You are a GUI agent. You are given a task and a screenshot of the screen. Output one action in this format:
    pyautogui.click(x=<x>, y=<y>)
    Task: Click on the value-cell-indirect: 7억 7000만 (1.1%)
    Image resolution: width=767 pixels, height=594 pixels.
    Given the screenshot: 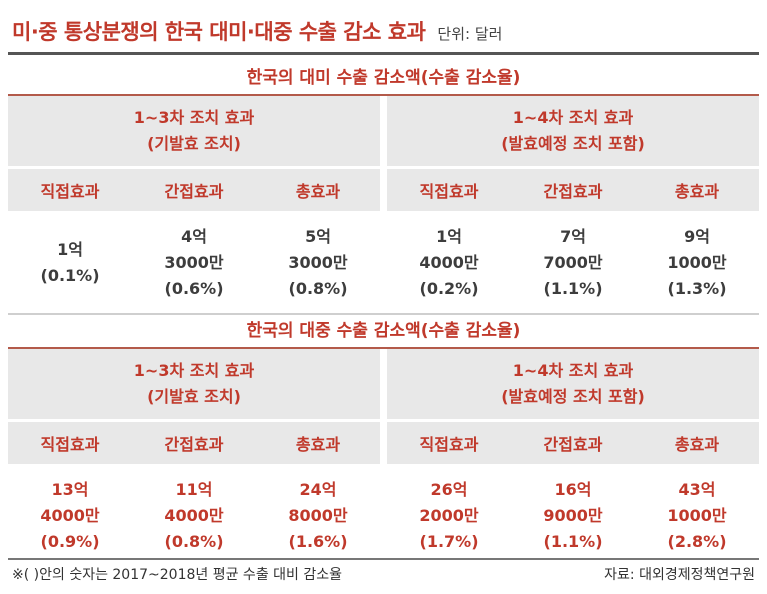 What is the action you would take?
    pyautogui.click(x=573, y=263)
    